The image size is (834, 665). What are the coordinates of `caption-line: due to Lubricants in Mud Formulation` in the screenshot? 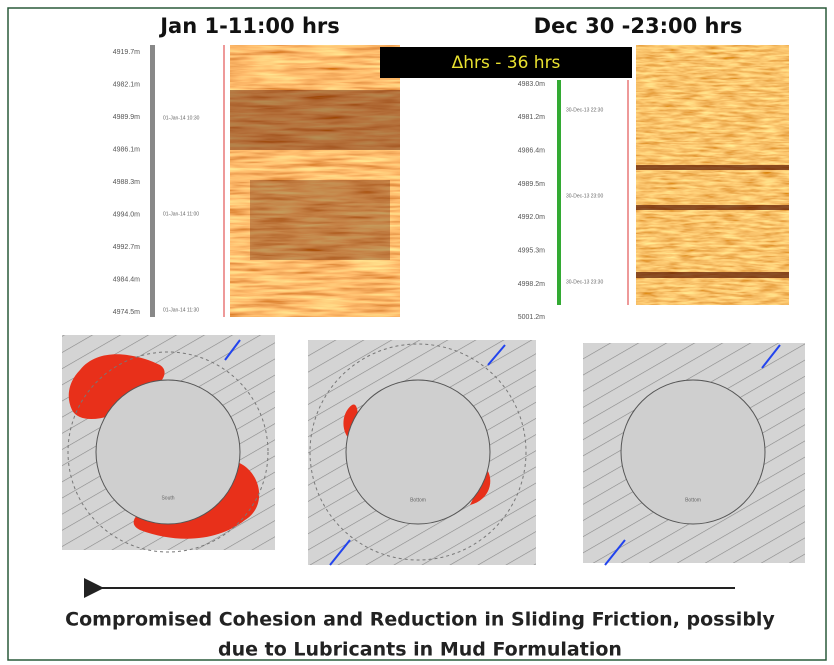 It's located at (420, 650).